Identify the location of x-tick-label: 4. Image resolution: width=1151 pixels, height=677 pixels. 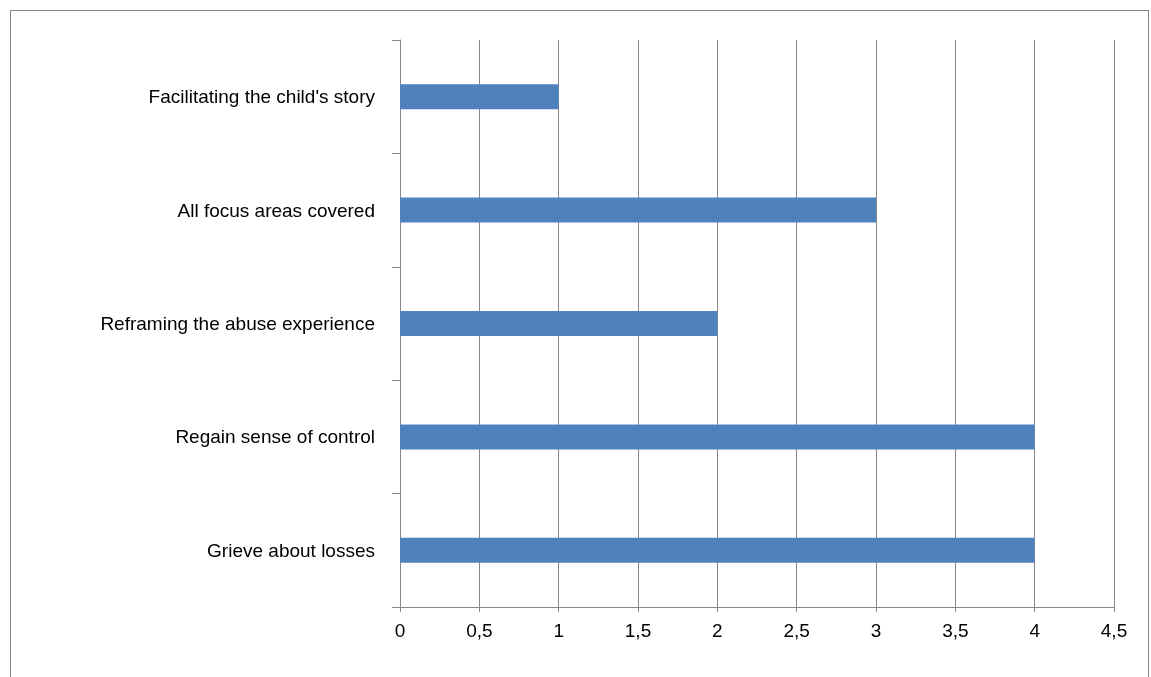
(1035, 630).